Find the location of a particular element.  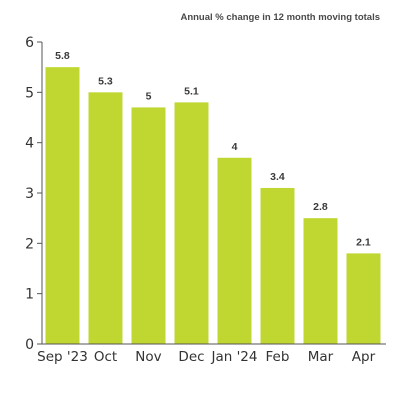

y-tick-label: 5 is located at coordinates (29, 93).